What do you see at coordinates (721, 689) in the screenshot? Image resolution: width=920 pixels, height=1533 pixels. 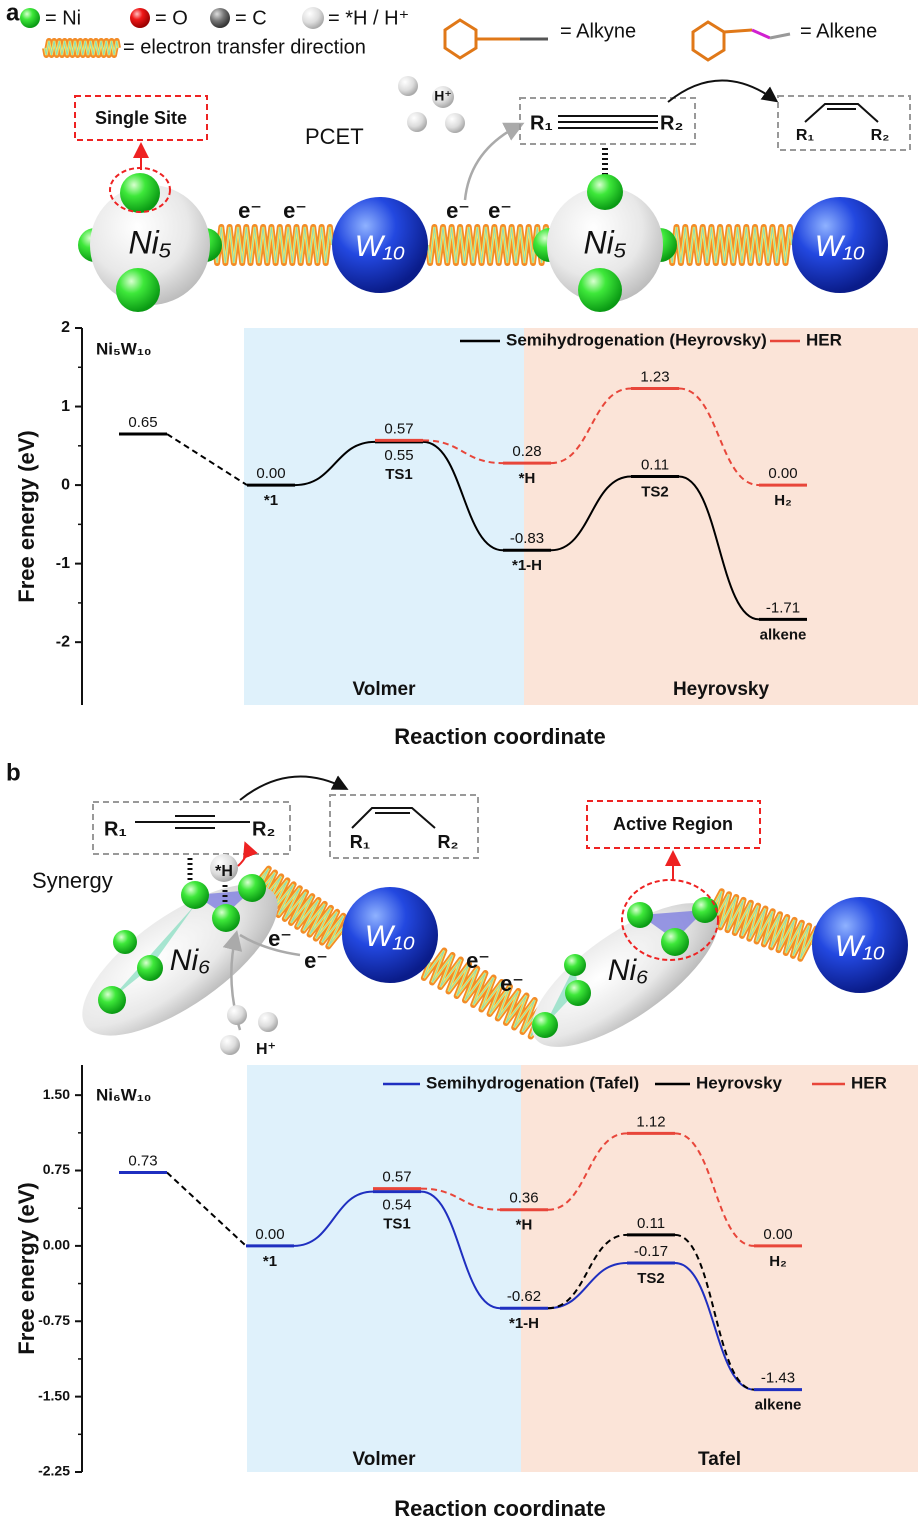 I see `region-label: Heyrovsky` at bounding box center [721, 689].